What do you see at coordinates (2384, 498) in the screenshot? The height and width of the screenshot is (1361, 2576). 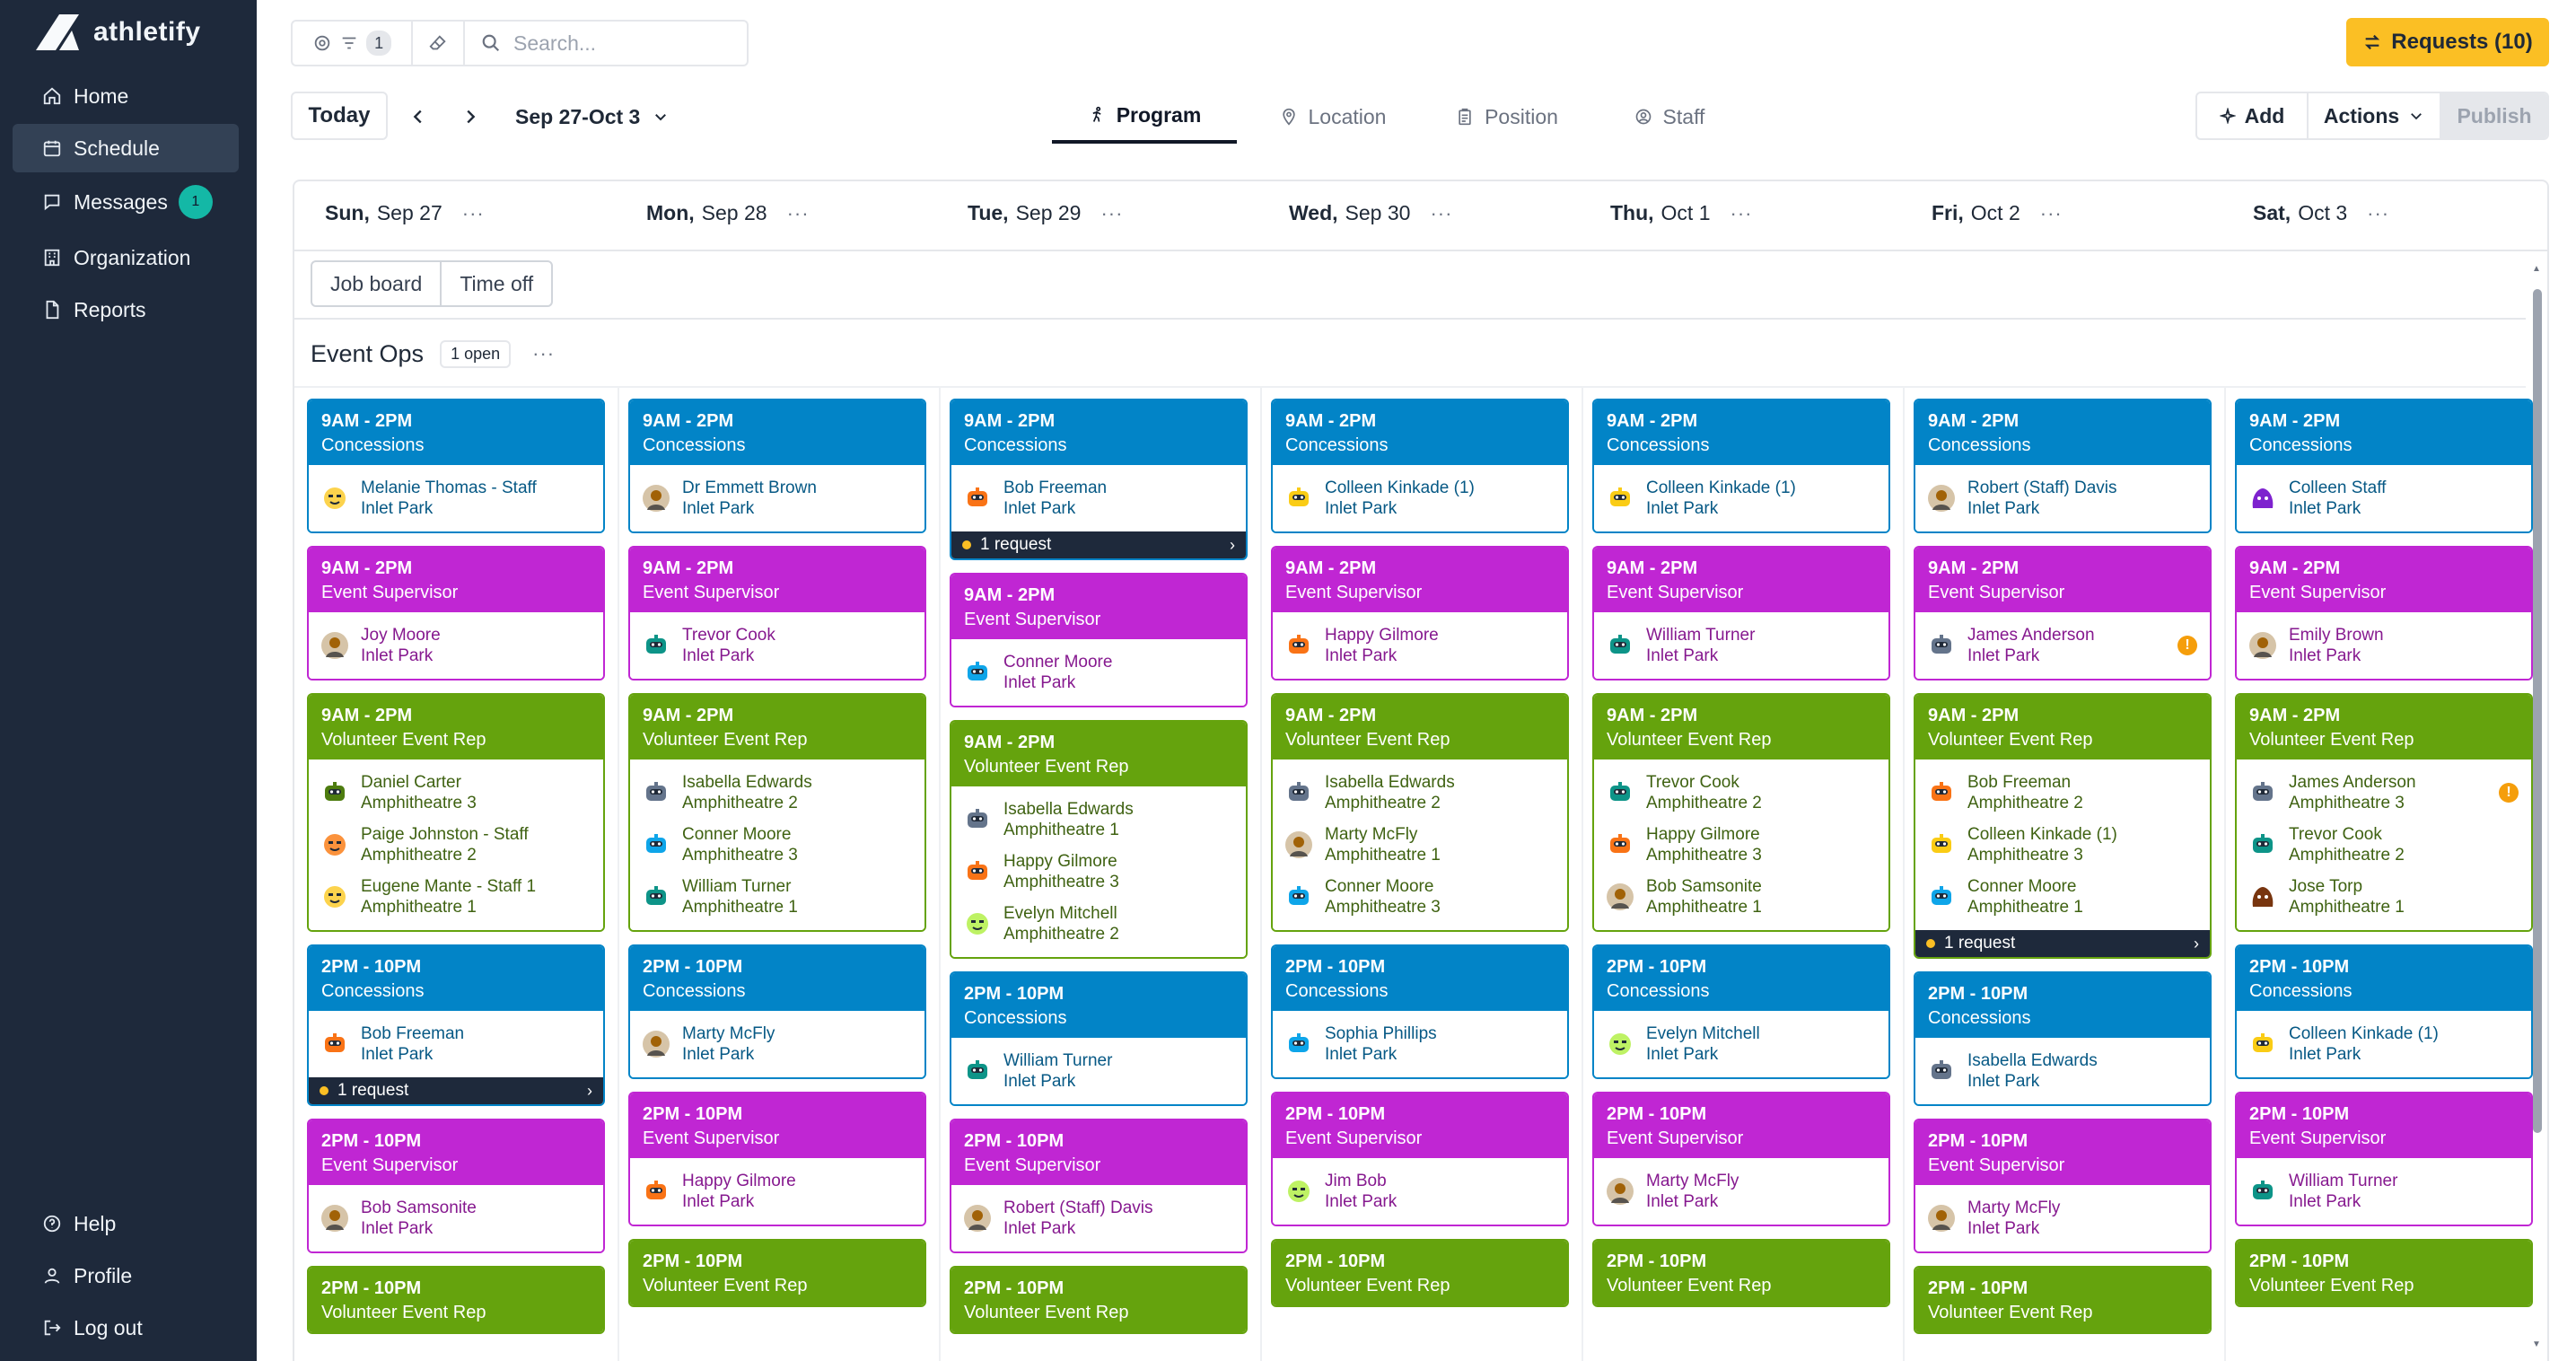 I see `assignee: Colleen Staff Inlet Park` at bounding box center [2384, 498].